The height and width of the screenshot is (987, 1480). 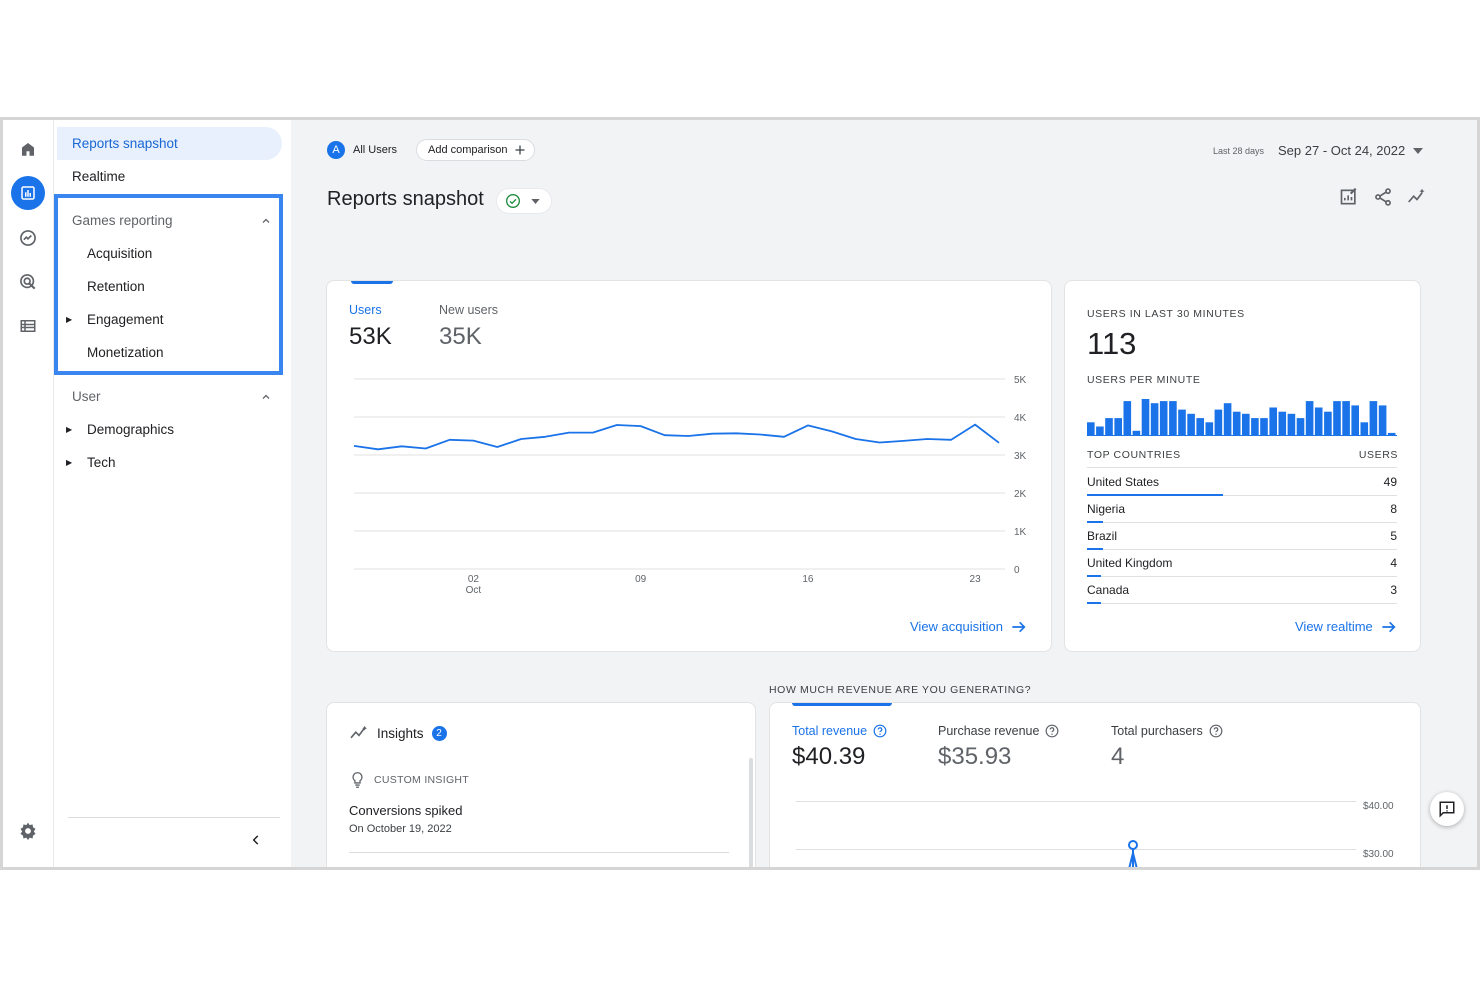 I want to click on revenue-y-tick: $30.00, so click(x=1378, y=854).